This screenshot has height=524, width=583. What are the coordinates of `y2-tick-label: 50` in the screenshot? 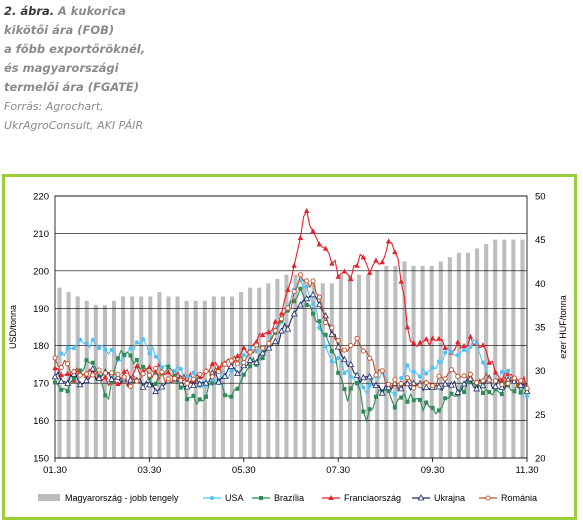 It's located at (540, 197).